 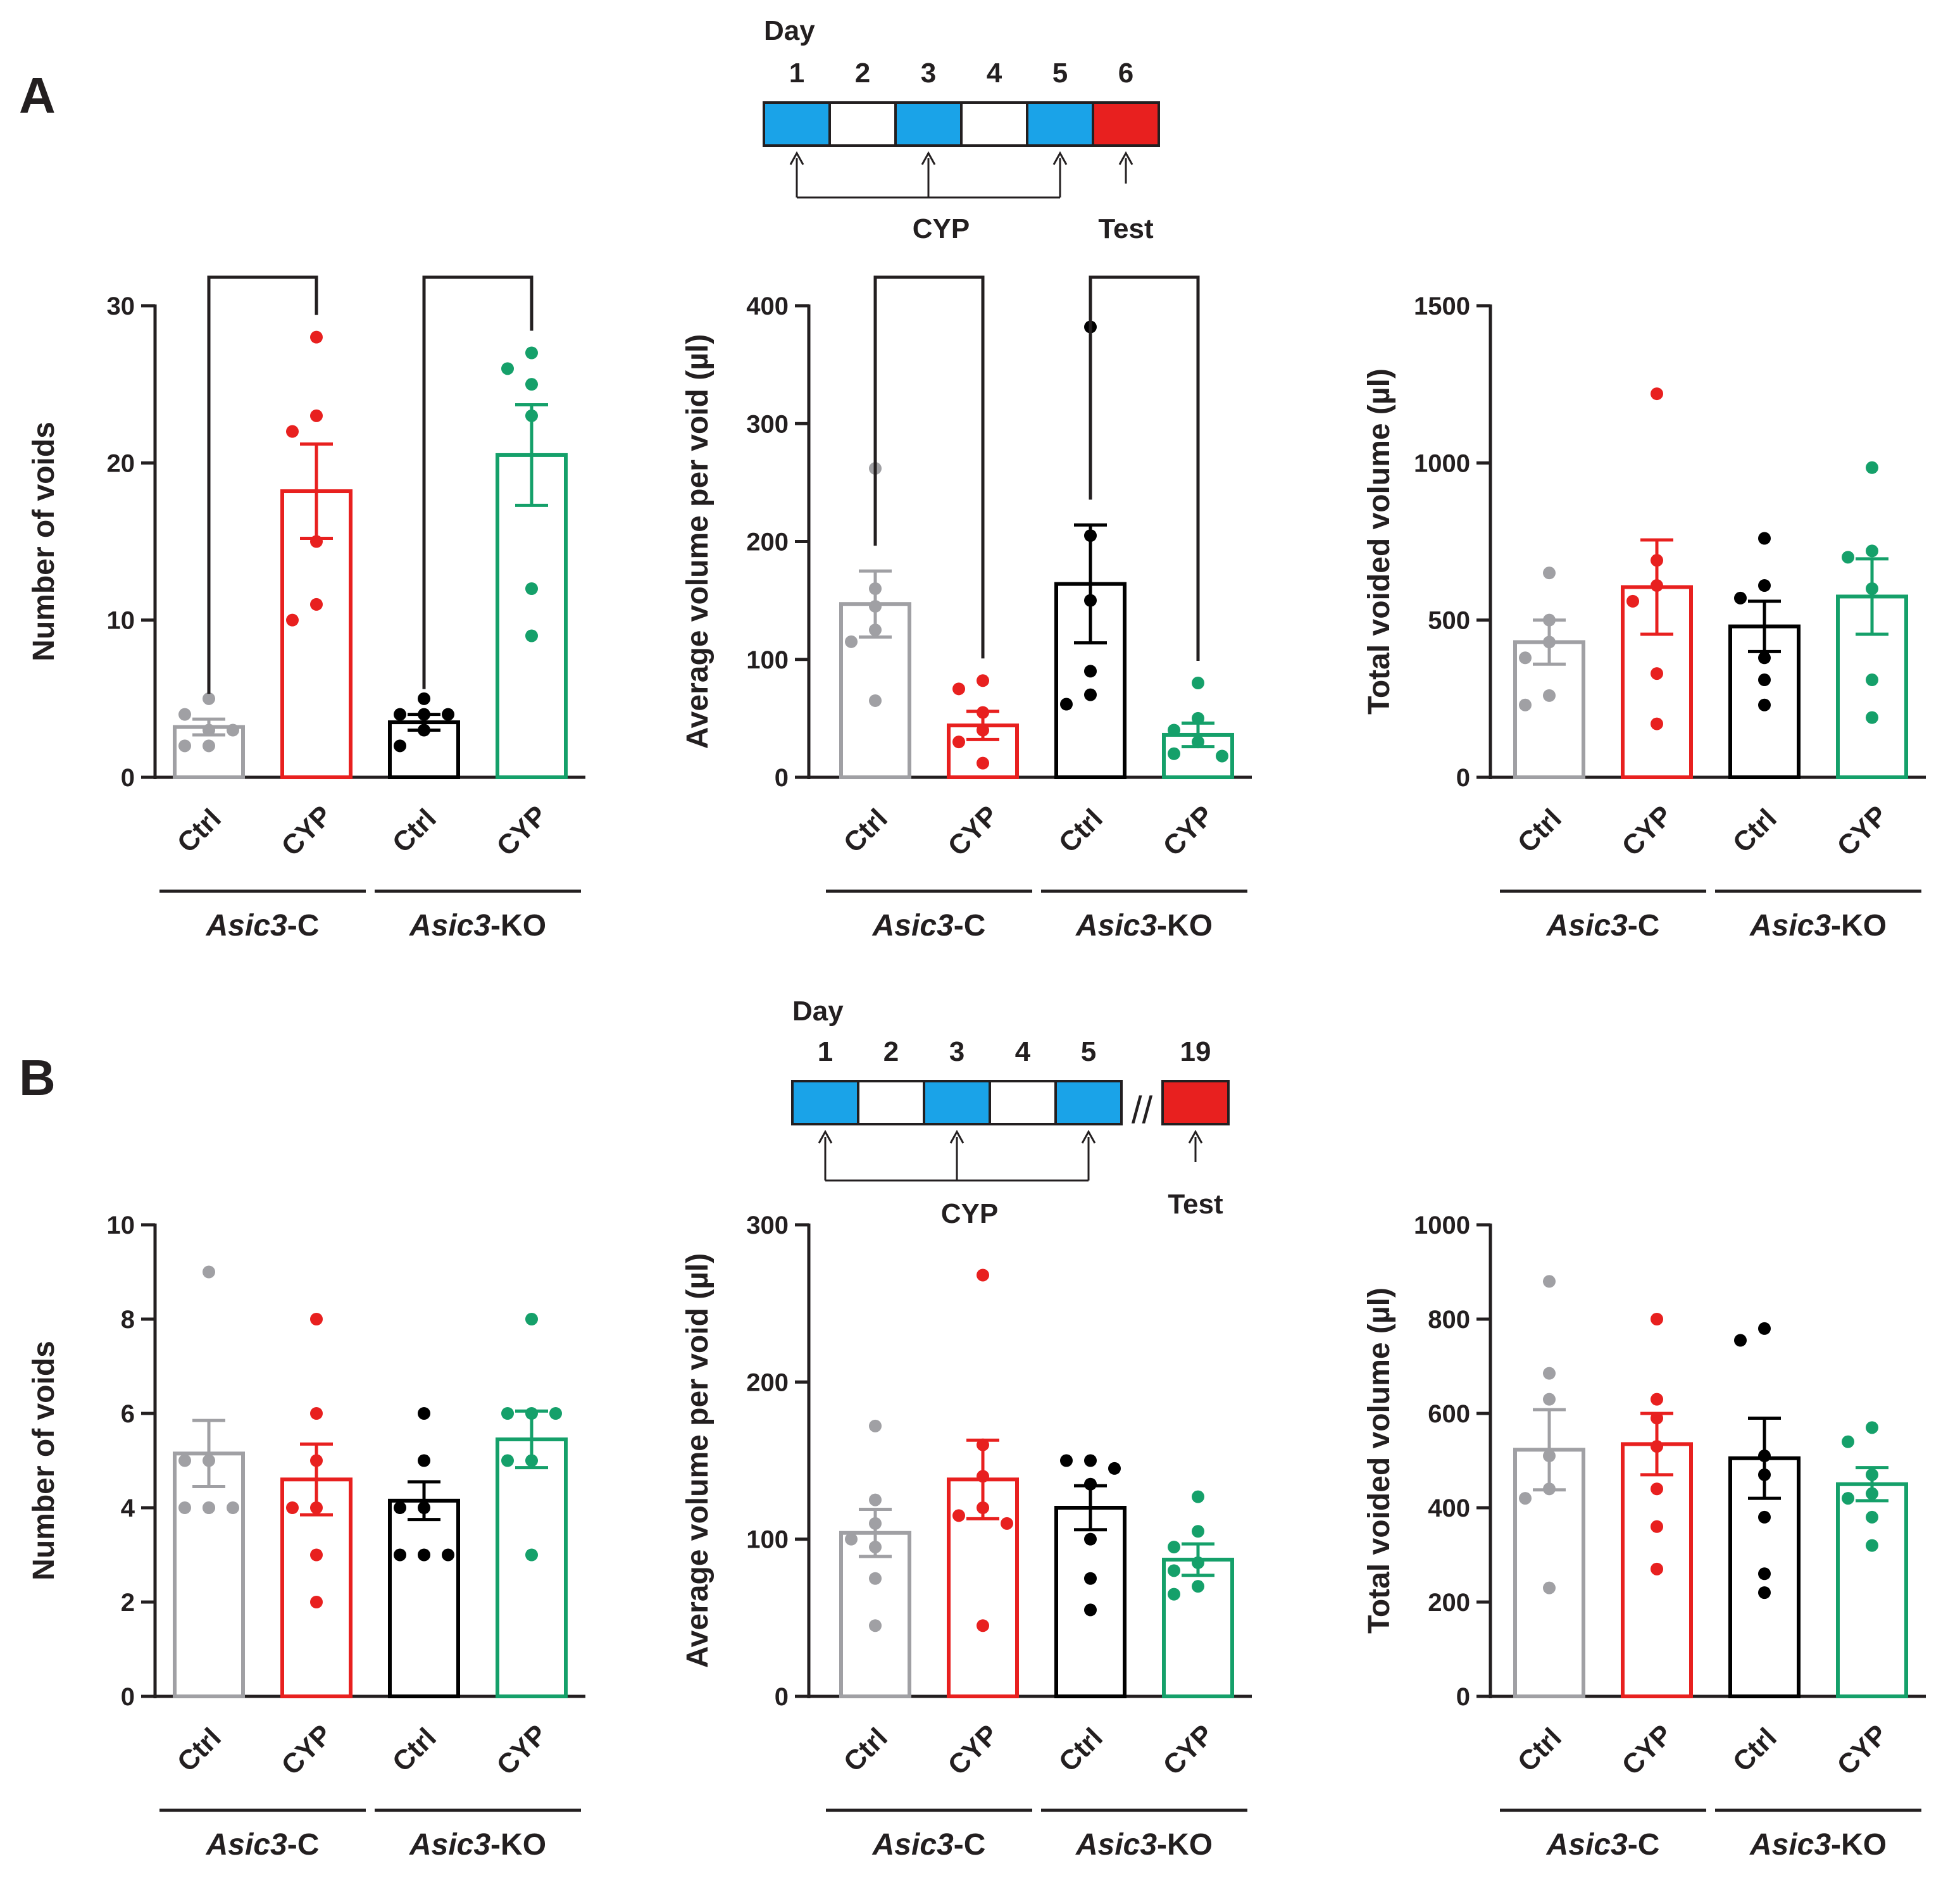 I want to click on day-number: 1, so click(x=796, y=73).